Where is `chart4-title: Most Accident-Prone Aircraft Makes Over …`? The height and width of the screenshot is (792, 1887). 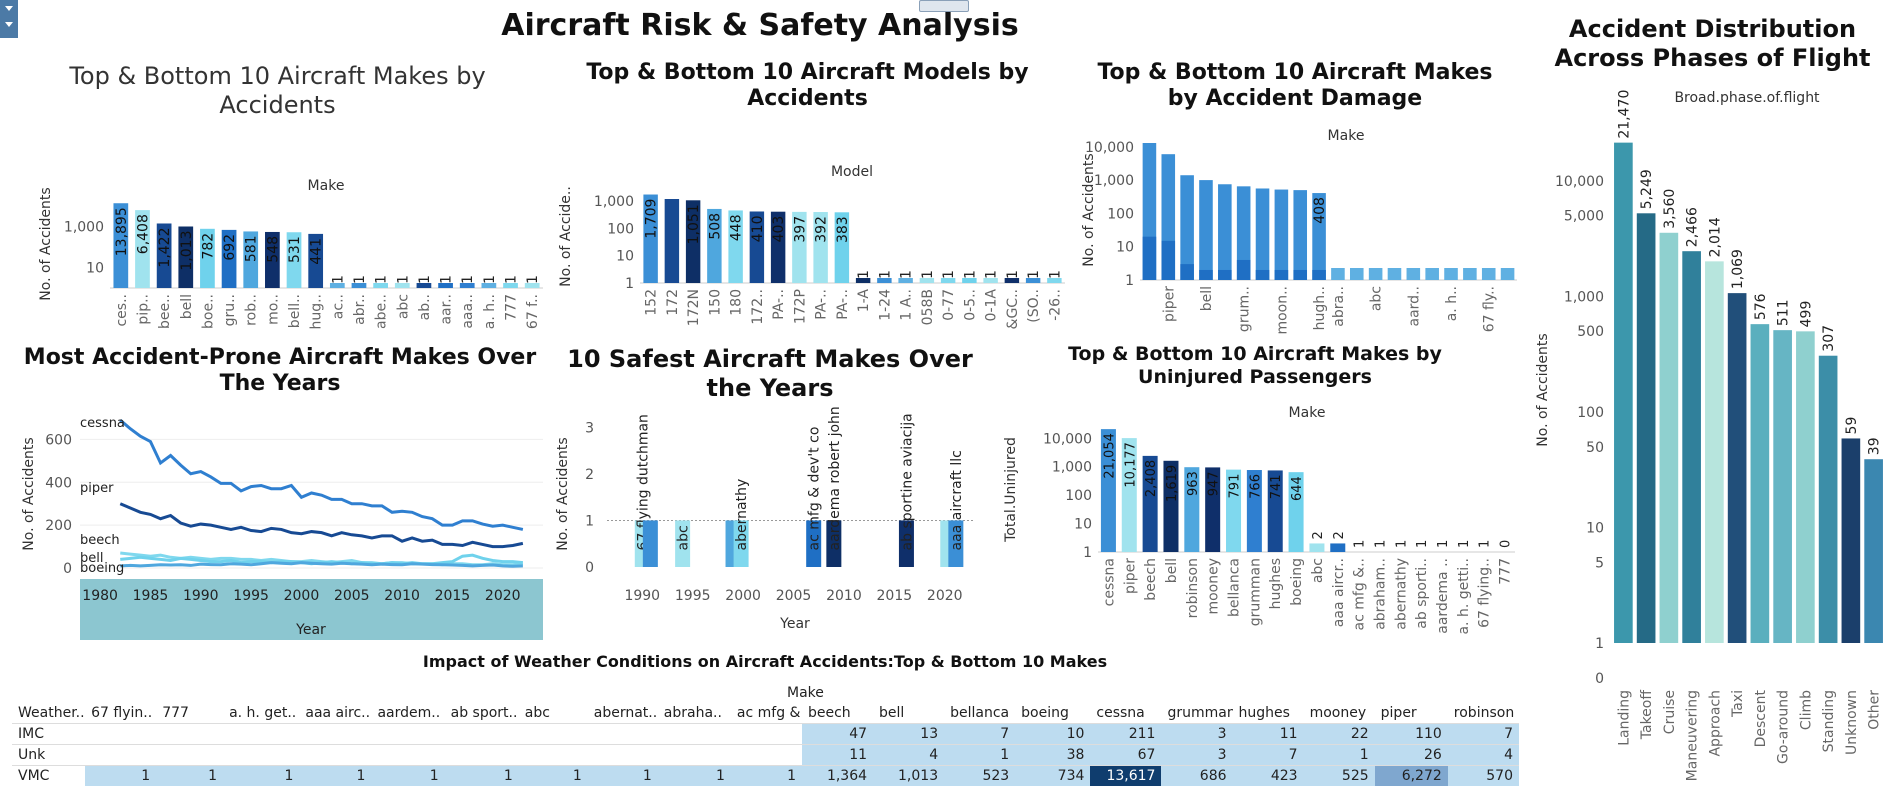 chart4-title: Most Accident-Prone Aircraft Makes Over … is located at coordinates (280, 371).